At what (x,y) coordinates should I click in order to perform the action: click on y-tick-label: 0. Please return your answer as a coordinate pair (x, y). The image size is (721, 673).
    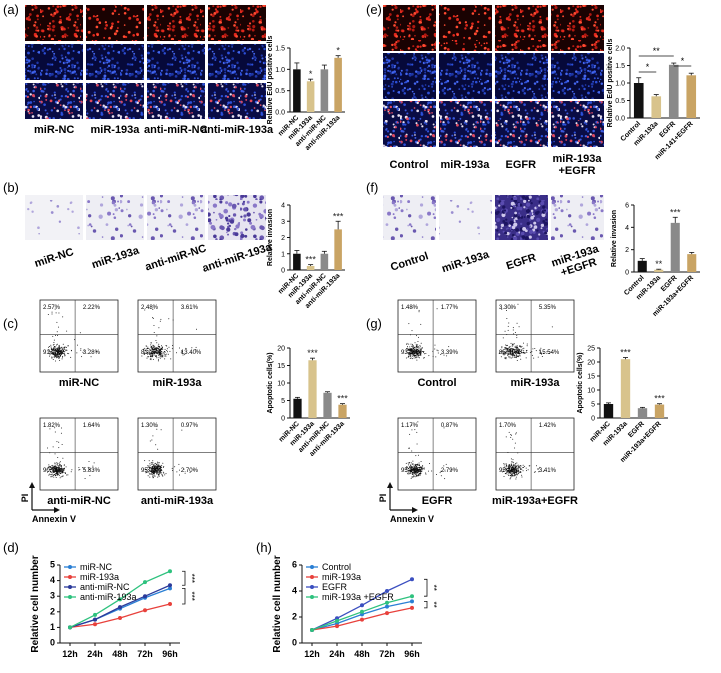
    Looking at the image, I should click on (627, 273).